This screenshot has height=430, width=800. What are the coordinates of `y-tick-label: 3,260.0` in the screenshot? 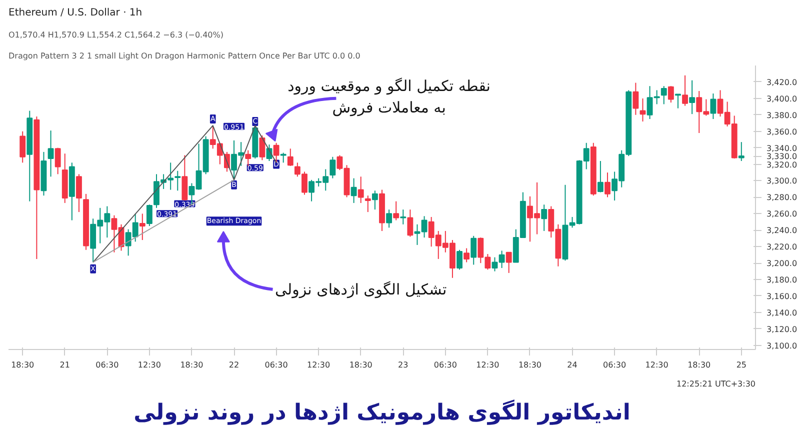 It's located at (782, 214).